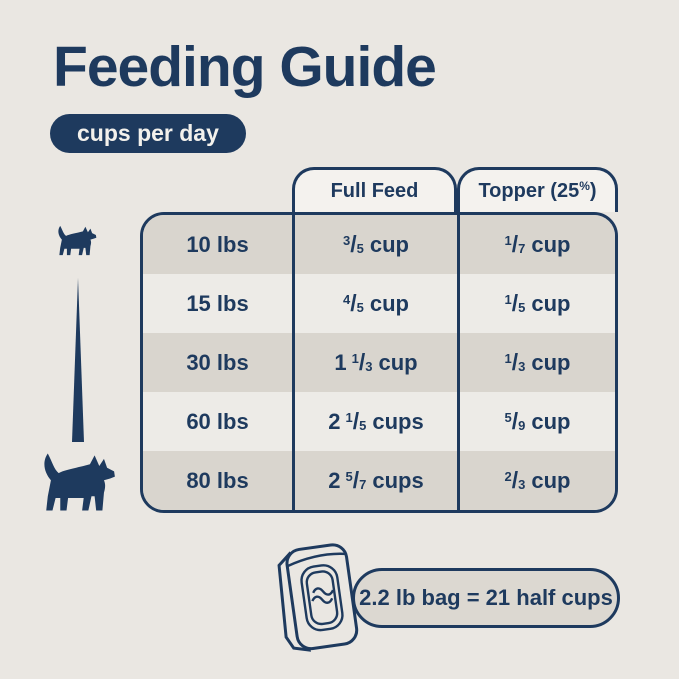 This screenshot has width=679, height=679. I want to click on topper-cell: 1/3 cup, so click(536, 362).